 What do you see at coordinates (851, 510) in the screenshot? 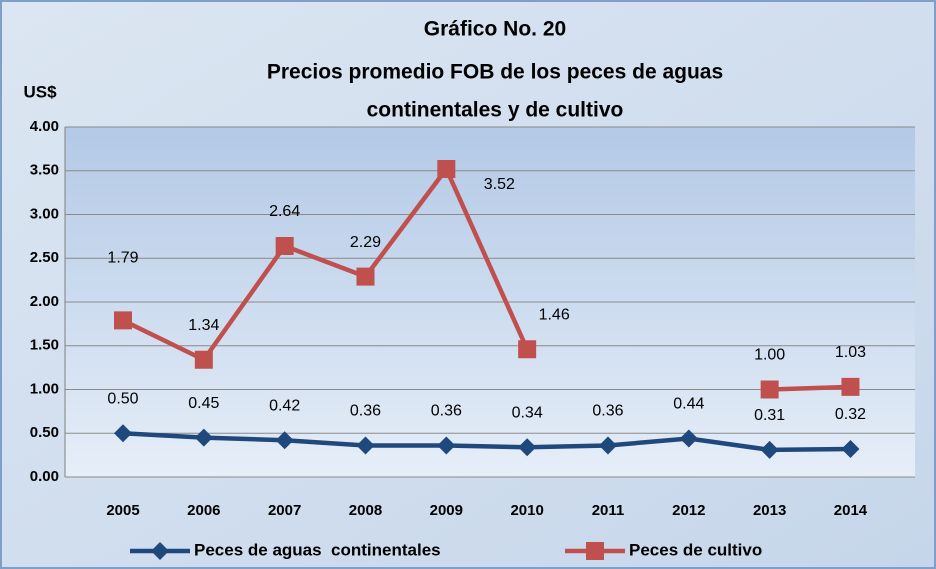
I see `x-tick-label: 2014` at bounding box center [851, 510].